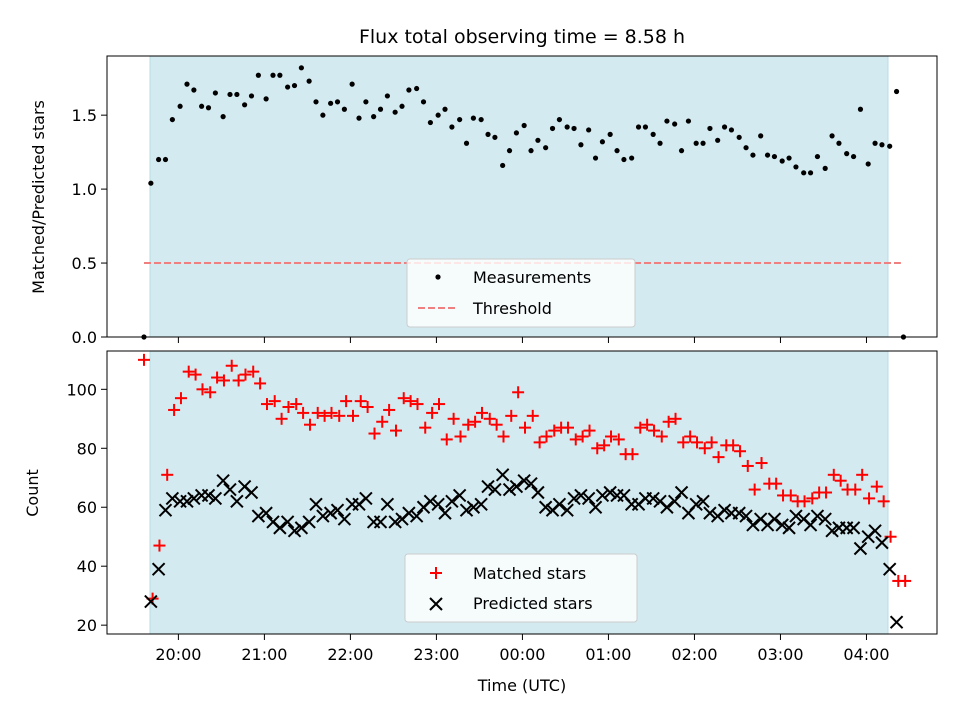 Image resolution: width=960 pixels, height=720 pixels. Describe the element at coordinates (87, 625) in the screenshot. I see `y-tick-label: 20` at that location.